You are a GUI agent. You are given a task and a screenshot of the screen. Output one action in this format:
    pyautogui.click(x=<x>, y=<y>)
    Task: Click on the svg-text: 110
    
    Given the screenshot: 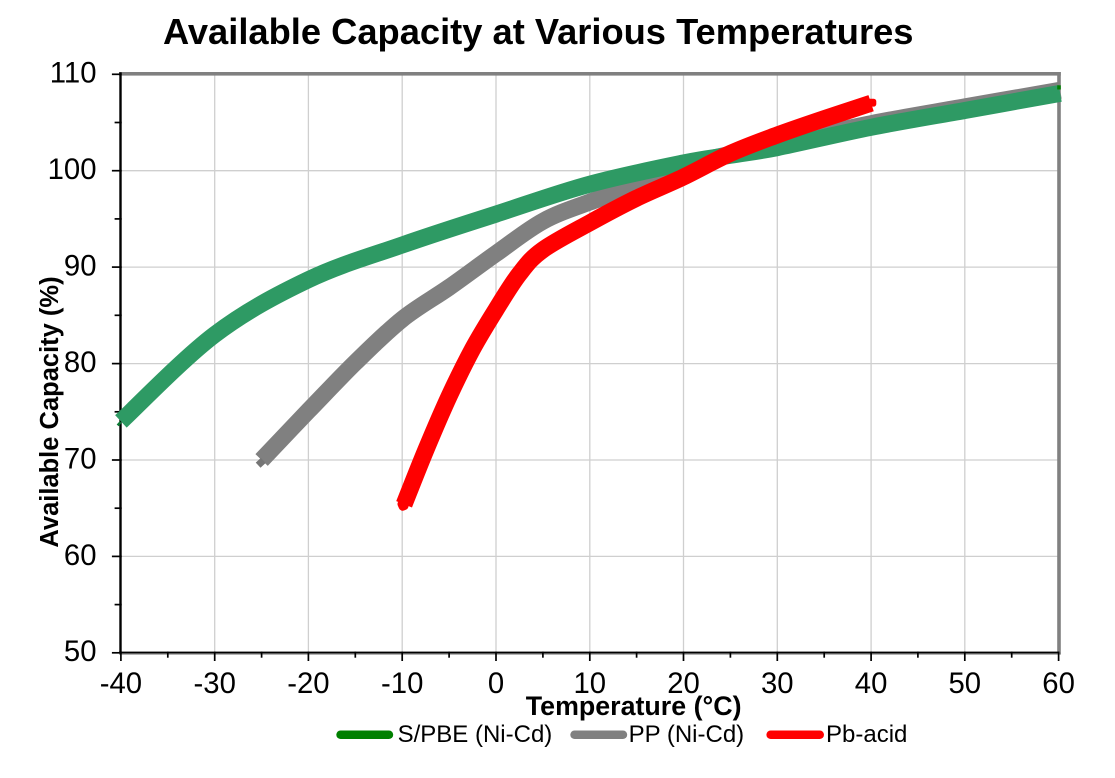 What is the action you would take?
    pyautogui.click(x=73, y=73)
    